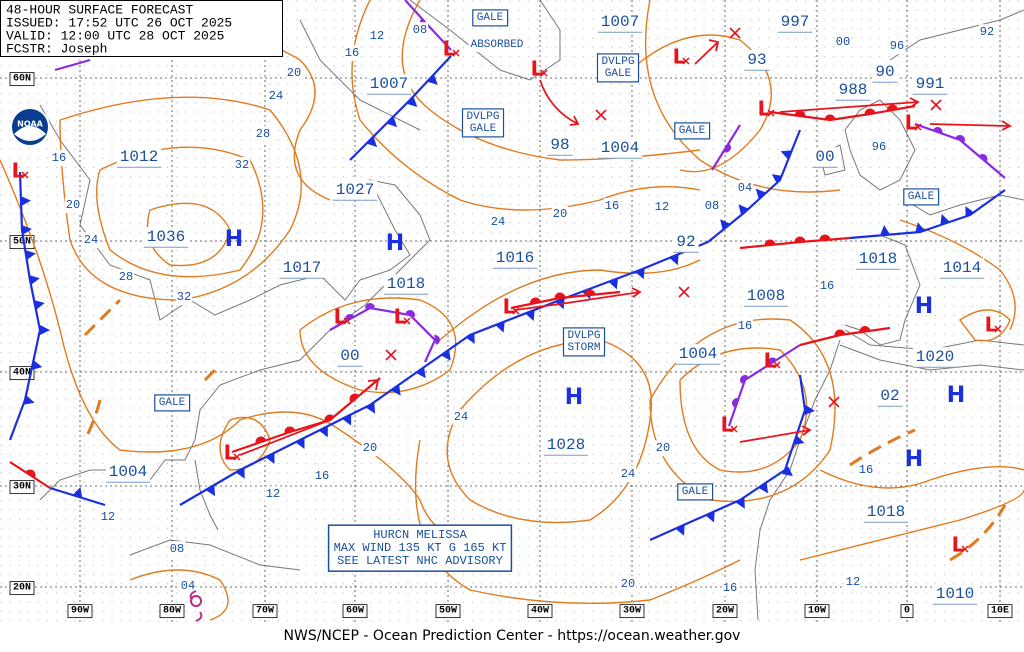 The width and height of the screenshot is (1024, 652). I want to click on isobar-label: 28, so click(126, 277).